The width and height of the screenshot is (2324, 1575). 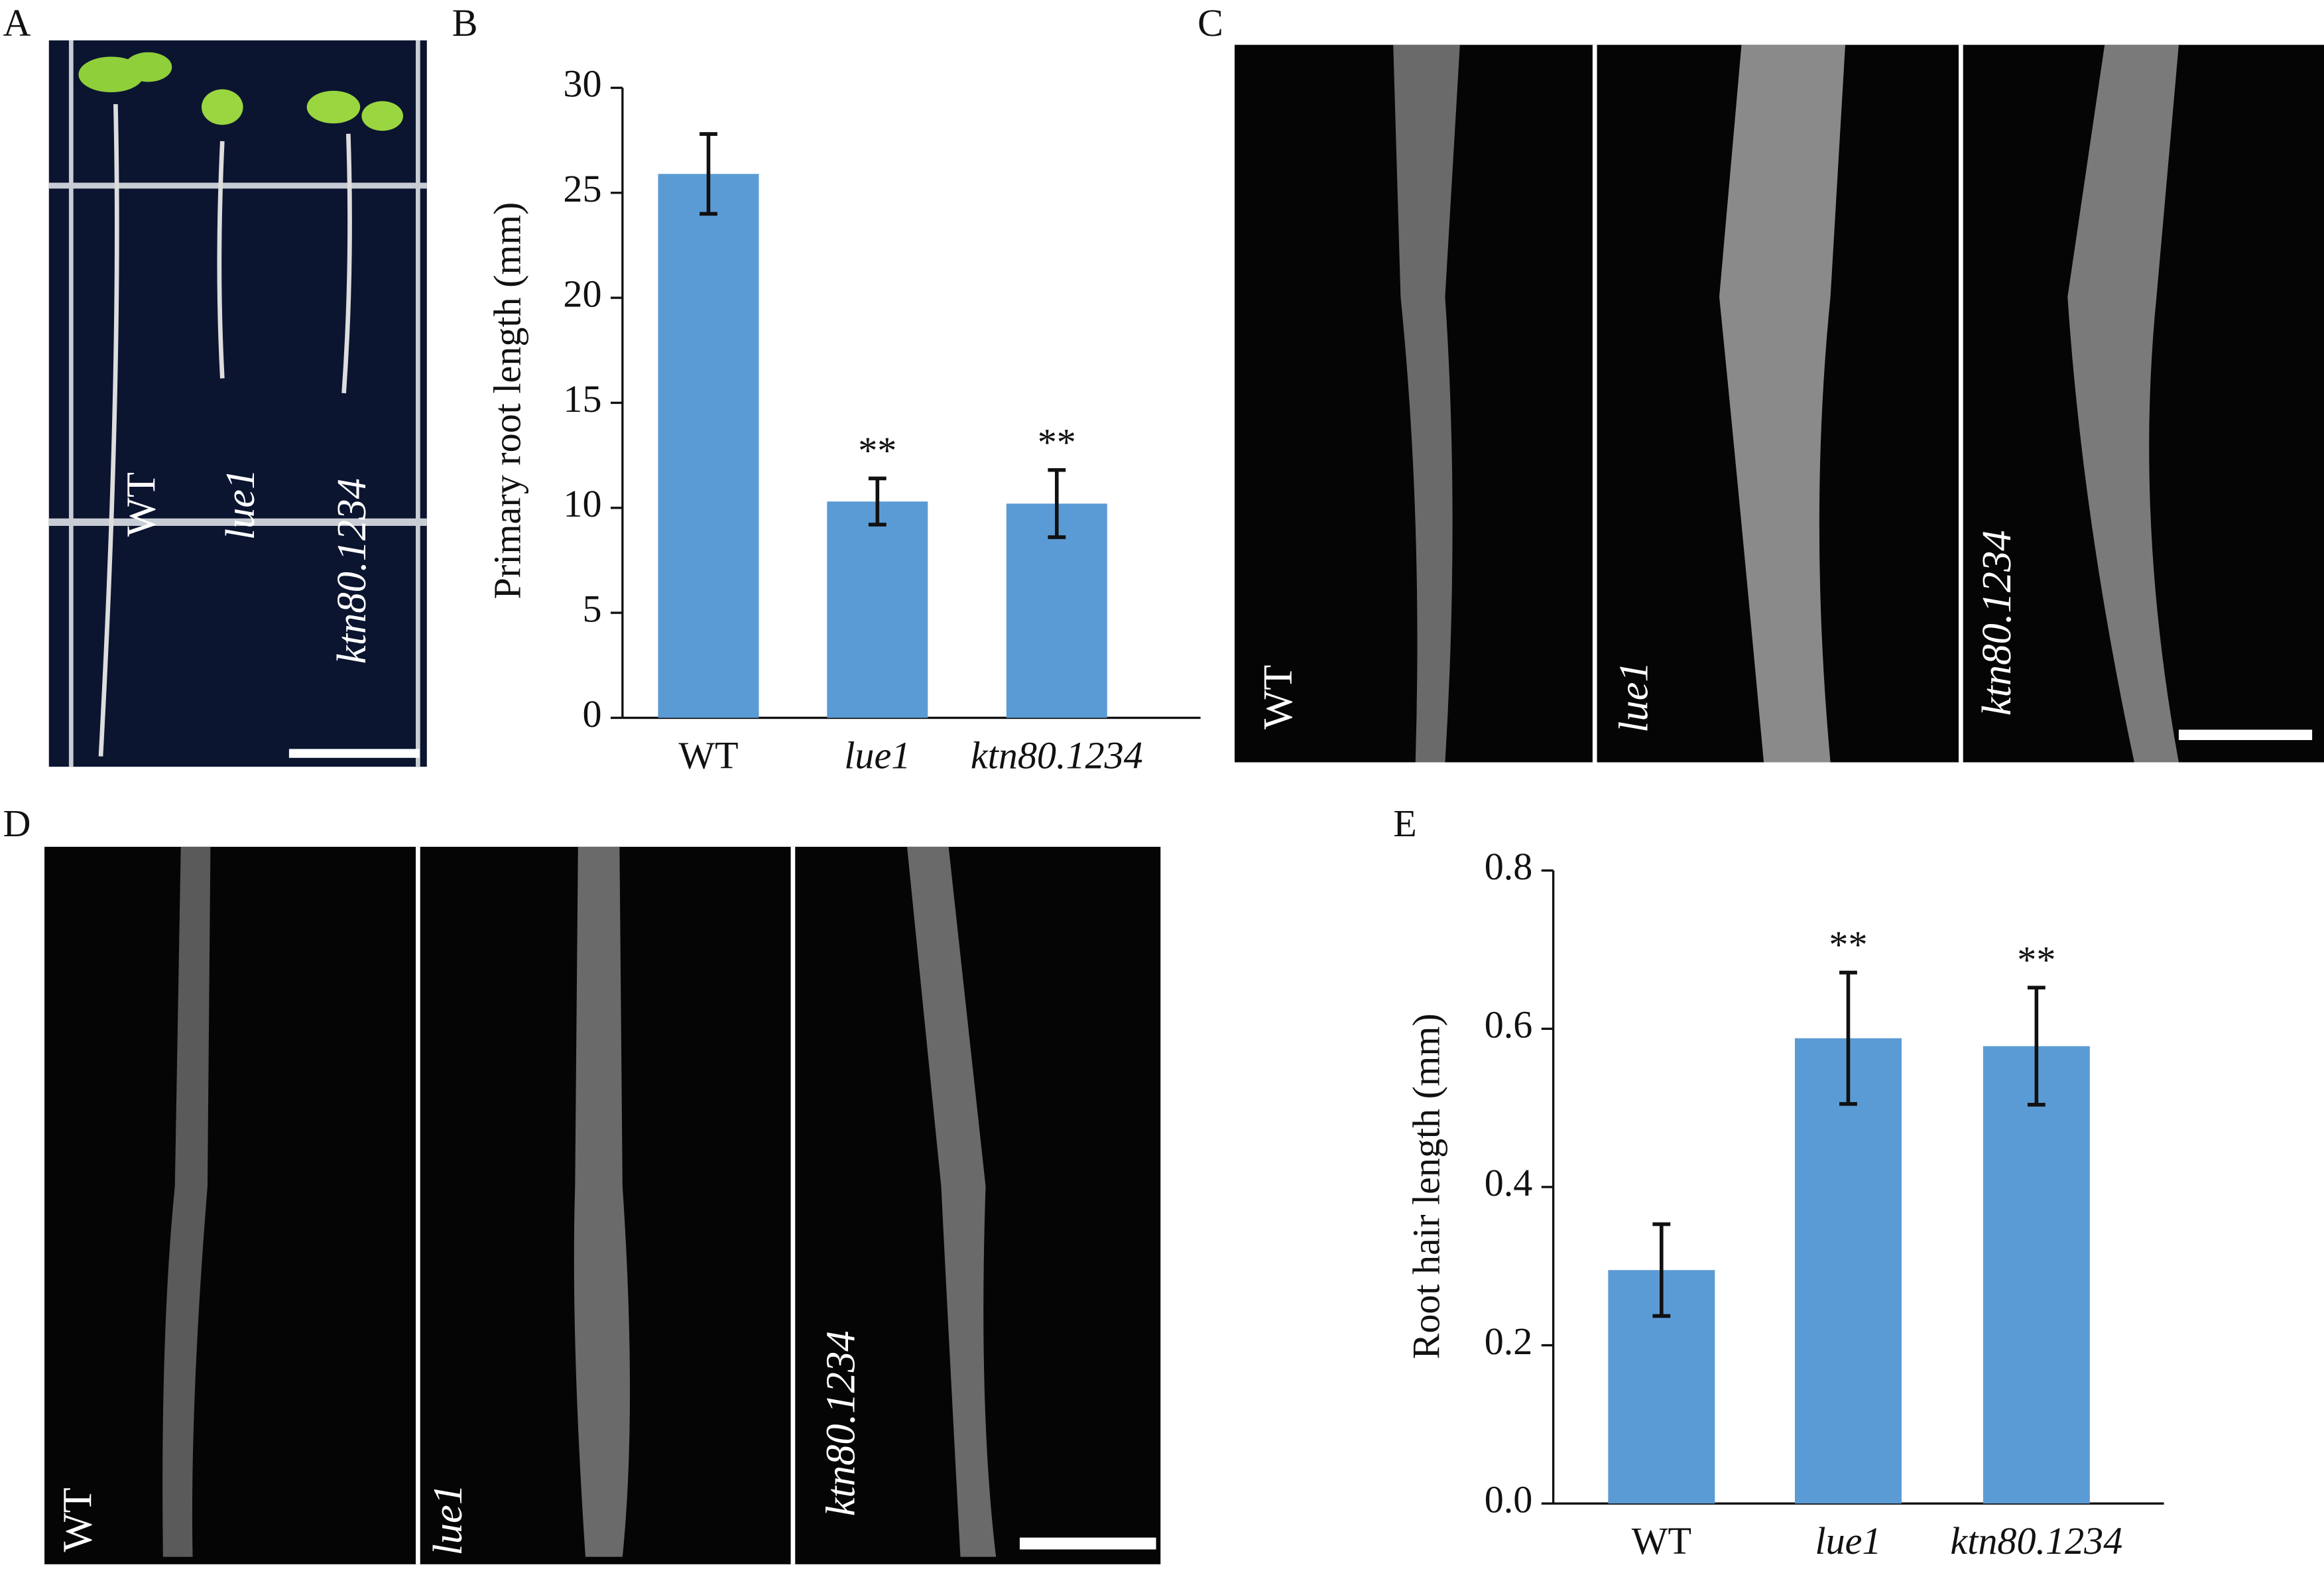 I want to click on panel-letter: C, so click(x=1210, y=22).